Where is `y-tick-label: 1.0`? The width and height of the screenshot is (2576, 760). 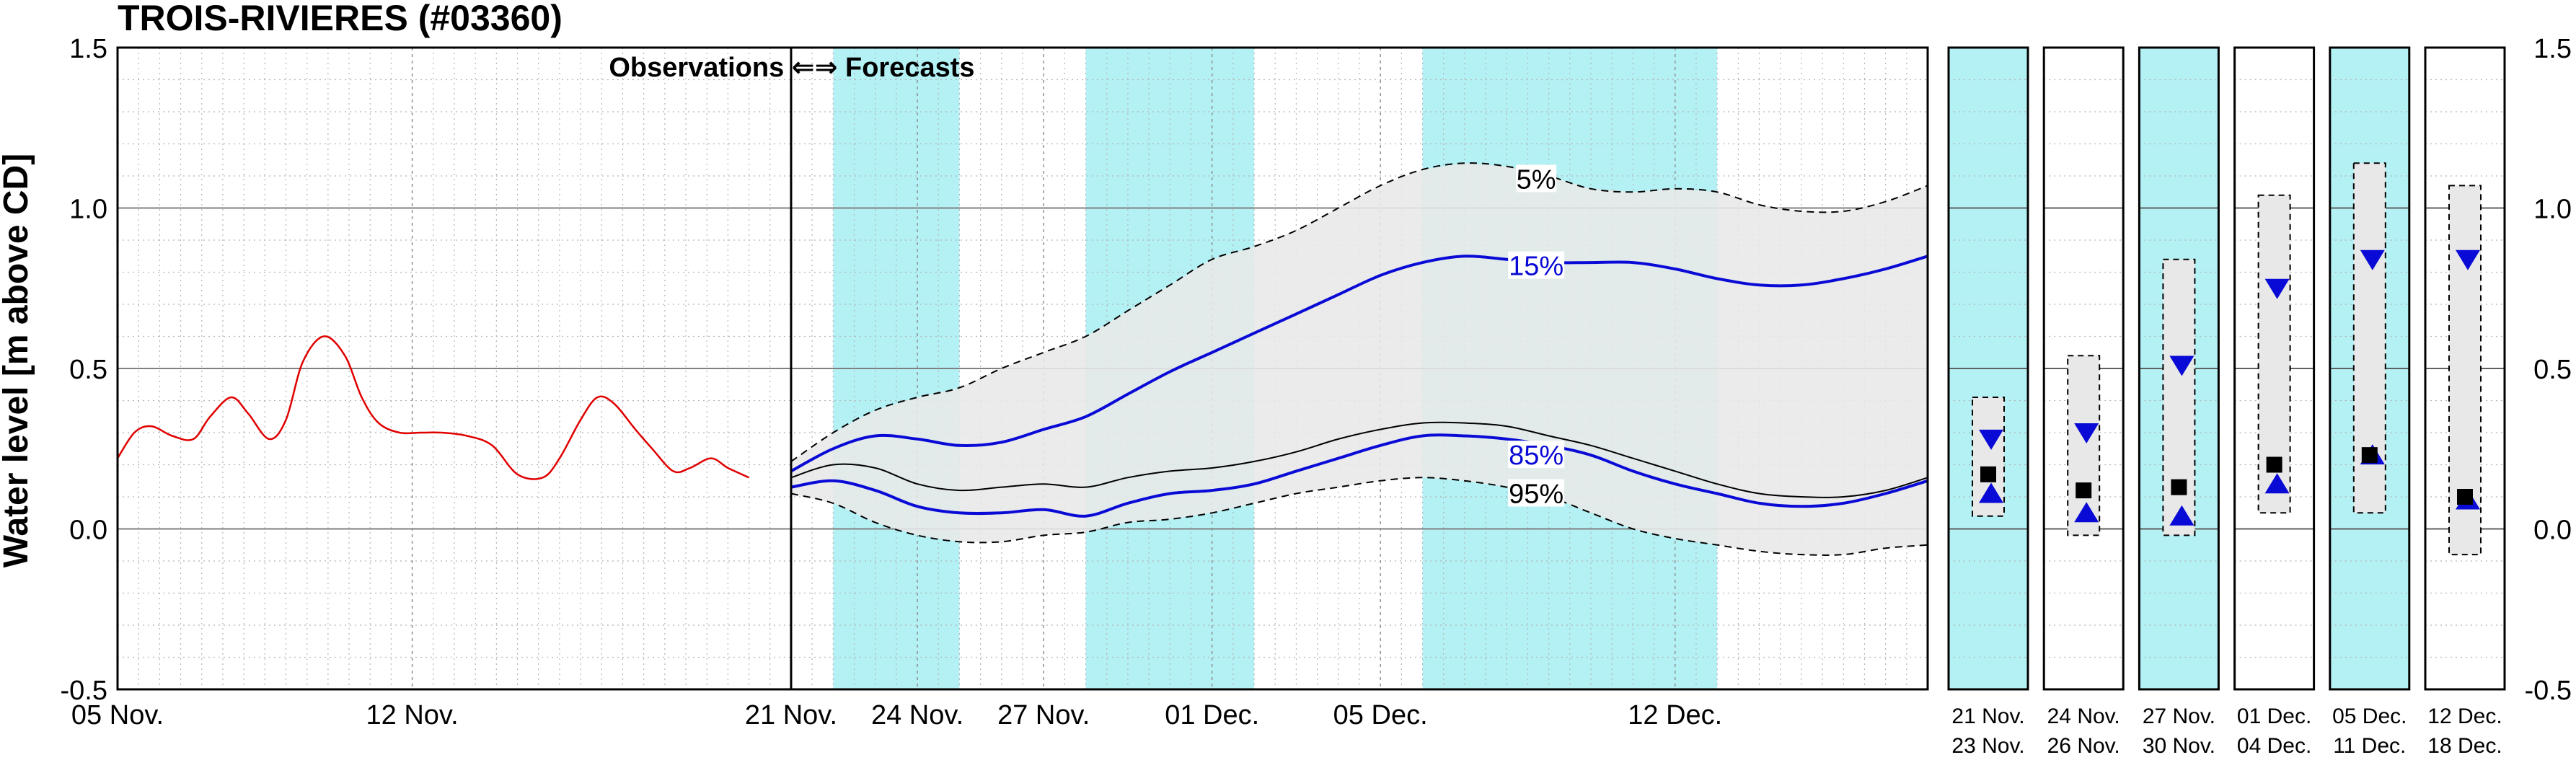 y-tick-label: 1.0 is located at coordinates (88, 210).